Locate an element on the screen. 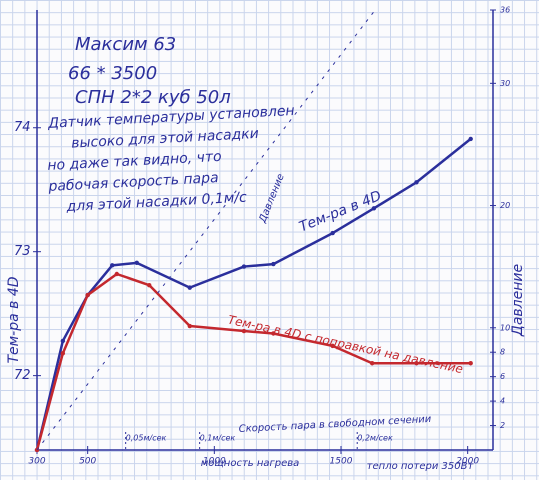  speed-tick-label: 0,1м/сек is located at coordinates (218, 438).